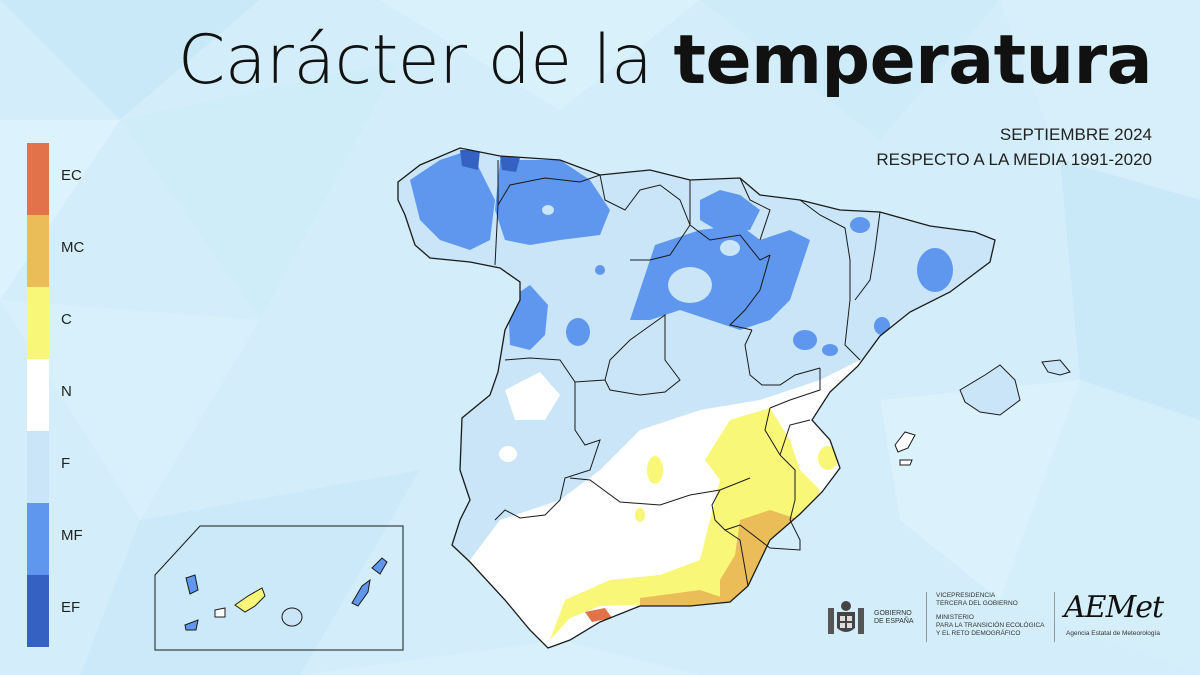  Describe the element at coordinates (71, 175) in the screenshot. I see `legend-label-ec: EC` at that location.